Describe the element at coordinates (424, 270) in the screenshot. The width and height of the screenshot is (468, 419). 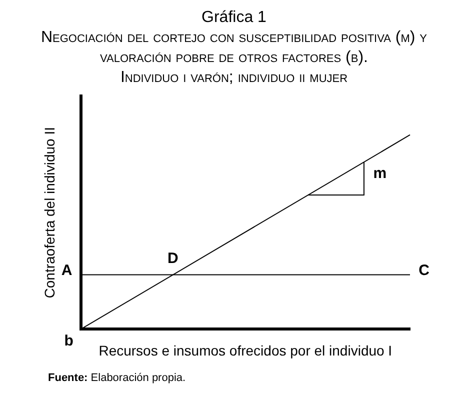
I see `annotation: C` at that location.